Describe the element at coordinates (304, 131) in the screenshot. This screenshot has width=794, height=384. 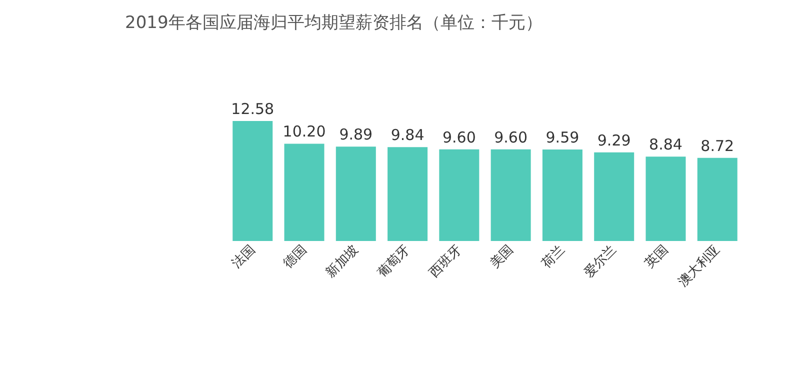
I see `data-label: 10.20` at that location.